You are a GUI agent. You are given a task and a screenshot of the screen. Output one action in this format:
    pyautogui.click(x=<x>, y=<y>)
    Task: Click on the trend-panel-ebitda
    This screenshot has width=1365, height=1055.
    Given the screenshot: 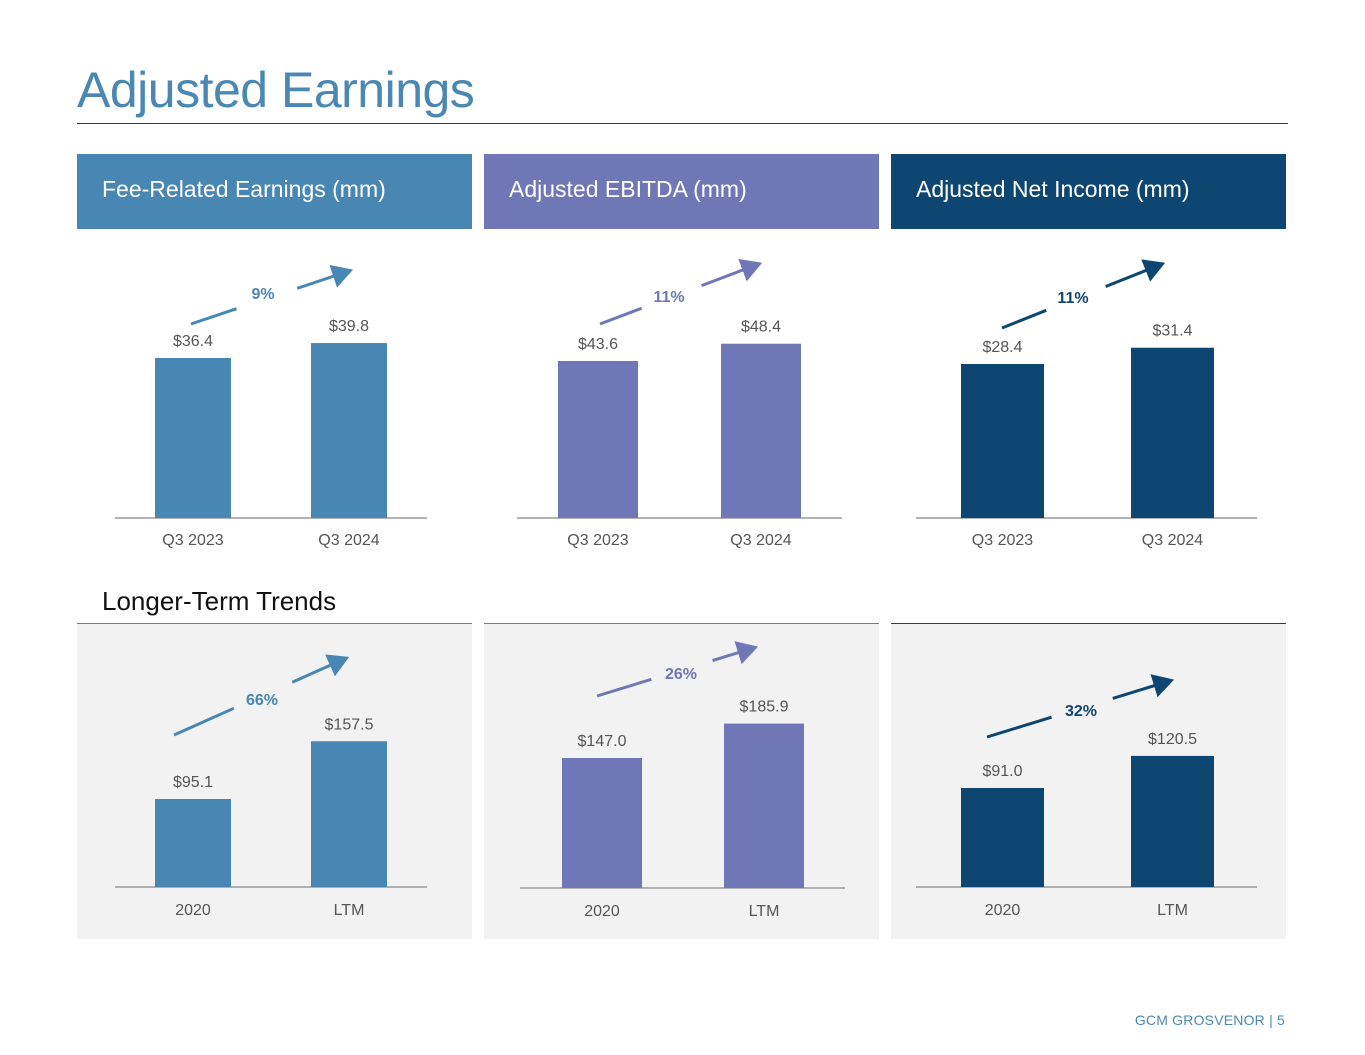 What is the action you would take?
    pyautogui.click(x=681, y=781)
    